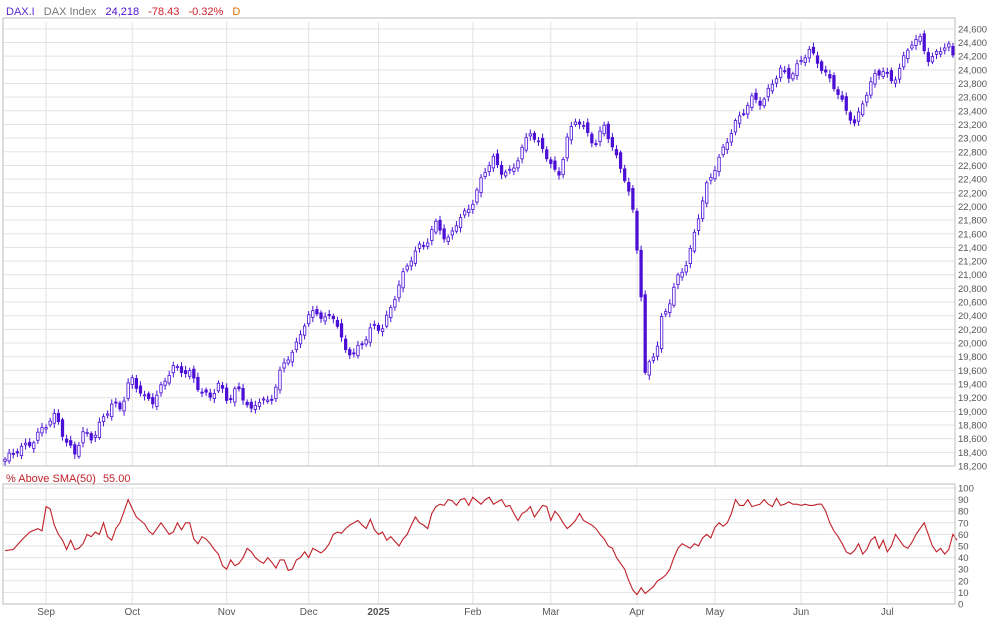 The image size is (997, 624). I want to click on main-y-tick-label: 20,400, so click(972, 316).